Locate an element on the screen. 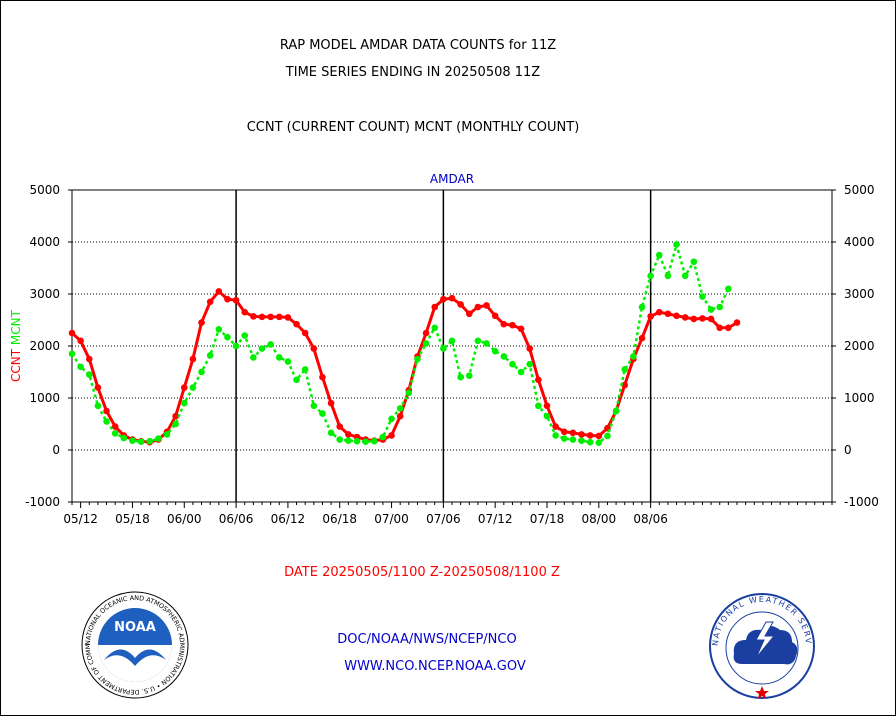  date-range-label: DATE 20250505/1100 Z-20250508/1100 Z is located at coordinates (422, 572).